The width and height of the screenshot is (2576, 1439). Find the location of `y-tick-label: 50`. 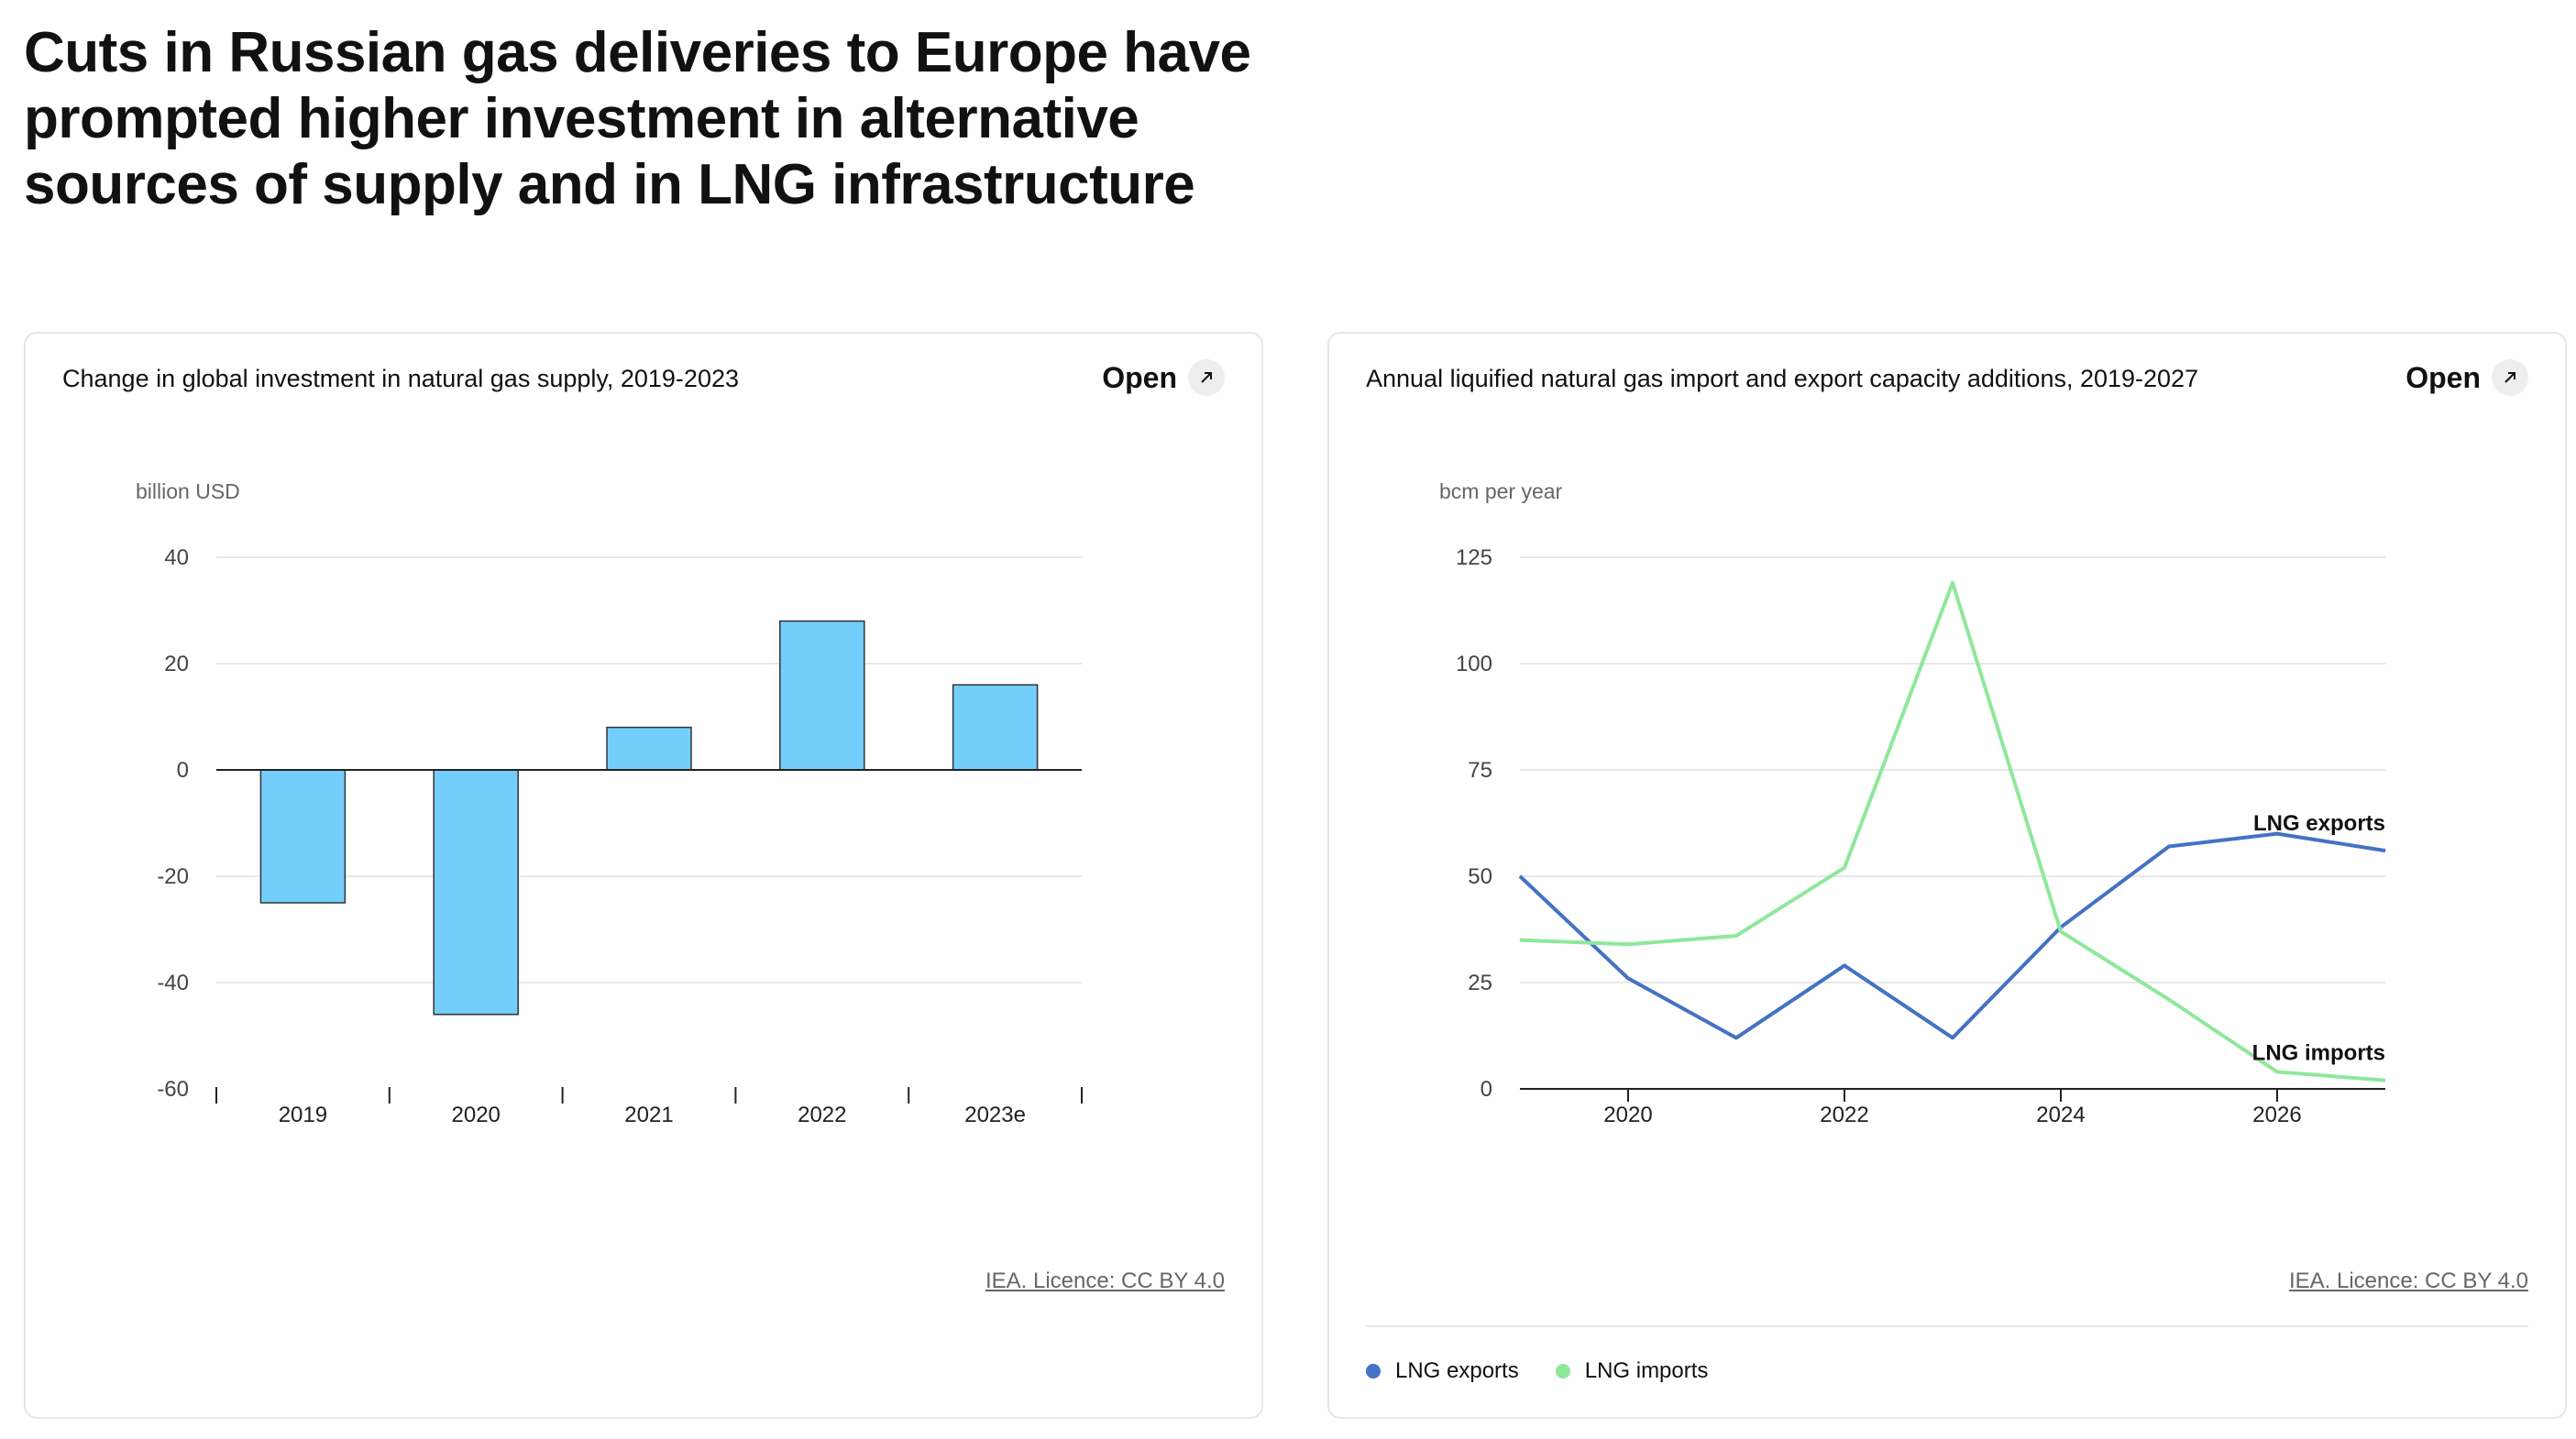

y-tick-label: 50 is located at coordinates (1480, 876).